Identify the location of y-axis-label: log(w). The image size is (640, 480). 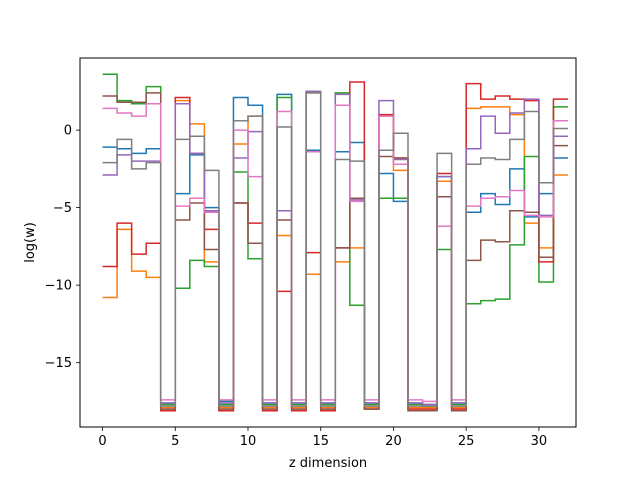
(30, 242).